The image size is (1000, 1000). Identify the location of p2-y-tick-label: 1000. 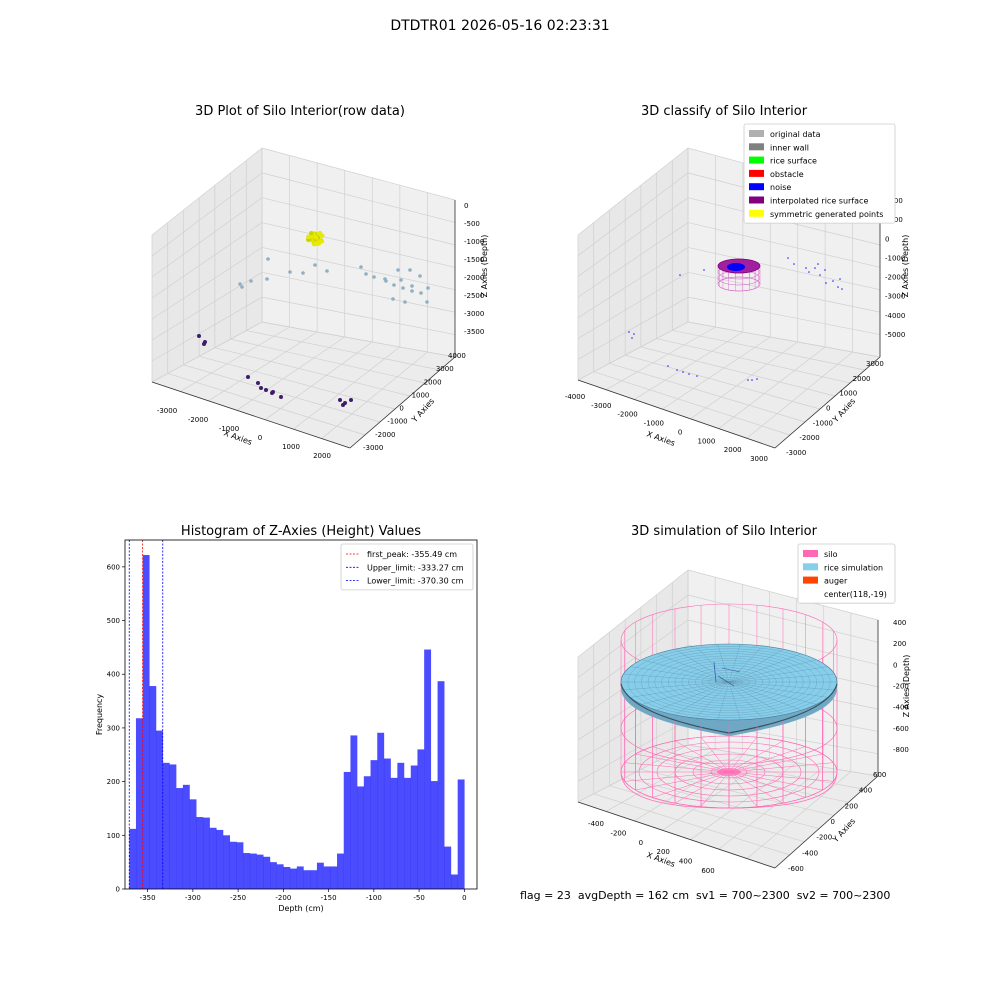
(848, 394).